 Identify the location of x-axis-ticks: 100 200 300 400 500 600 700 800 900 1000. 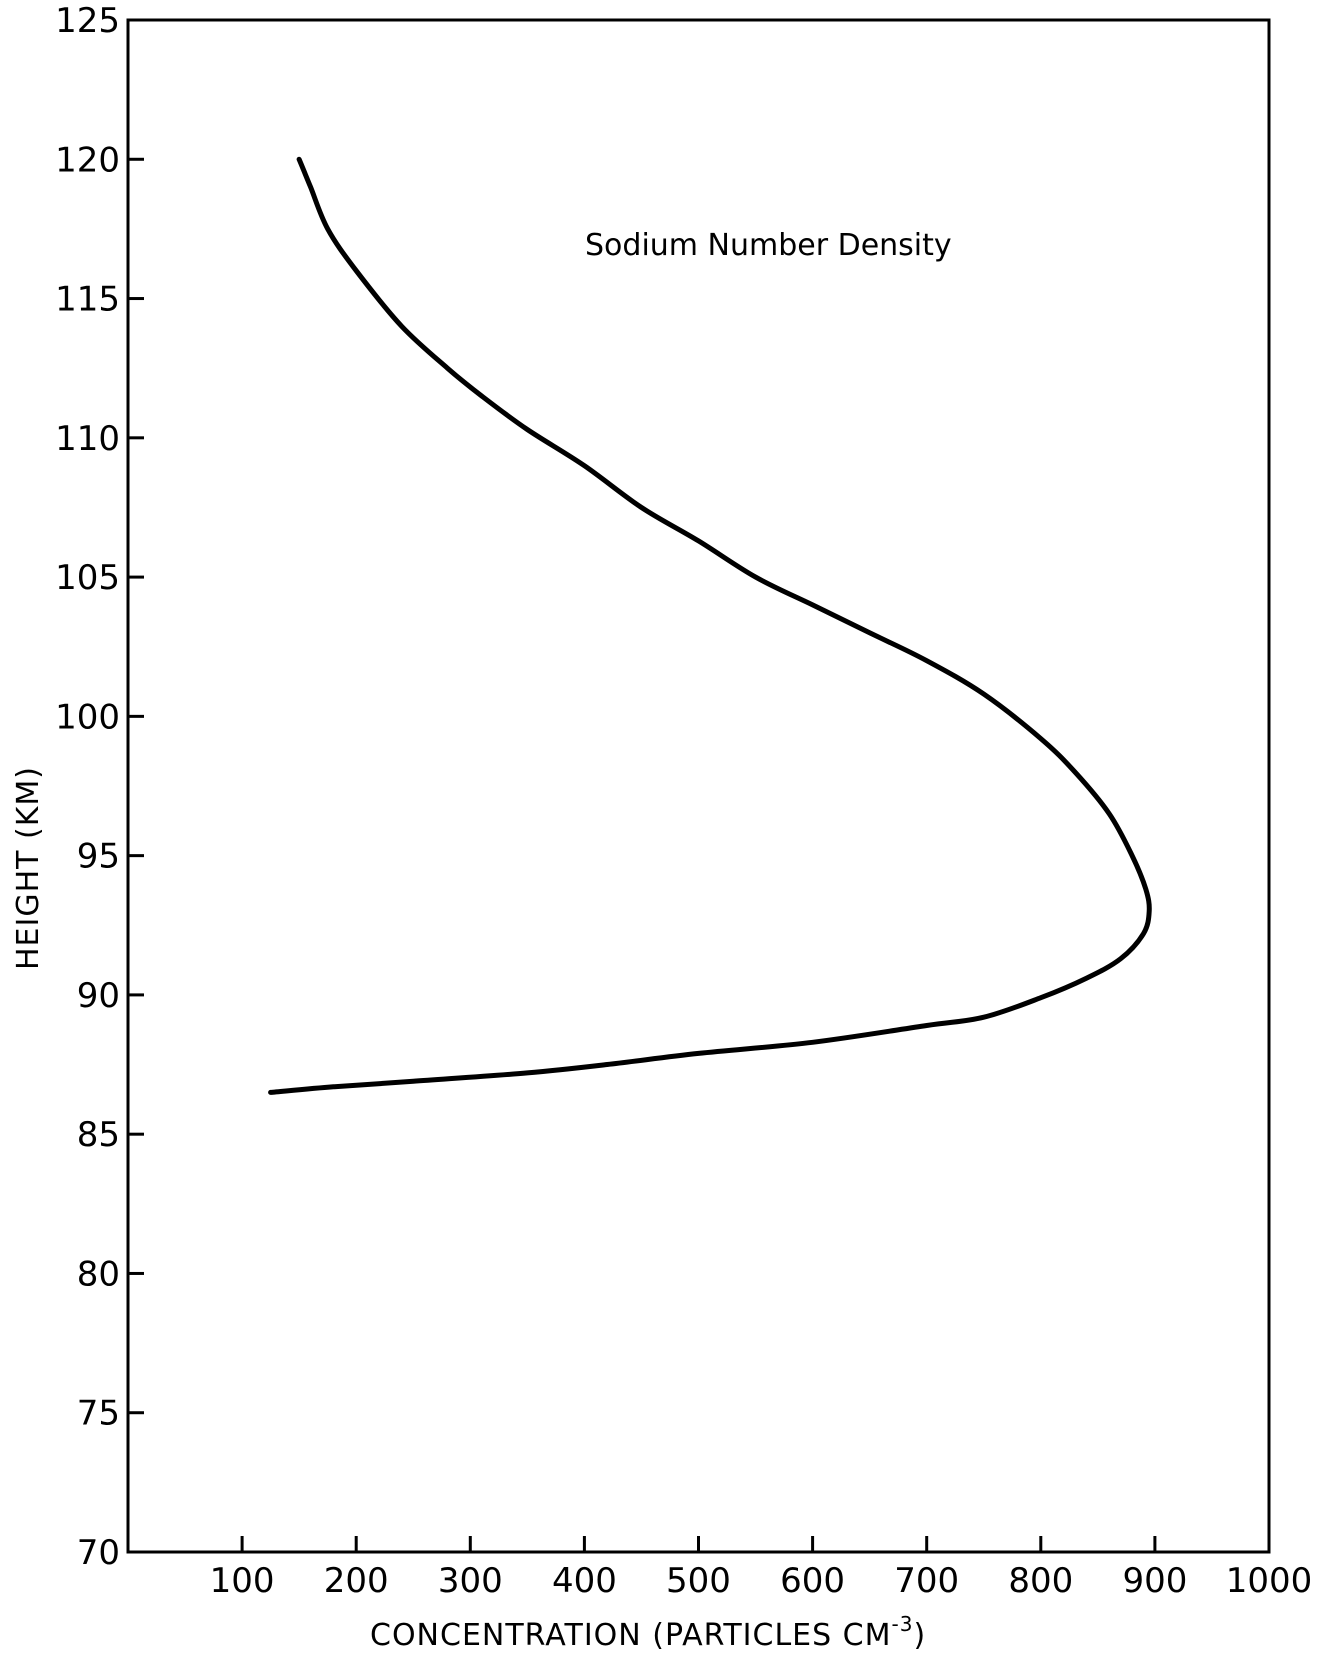
(761, 1568).